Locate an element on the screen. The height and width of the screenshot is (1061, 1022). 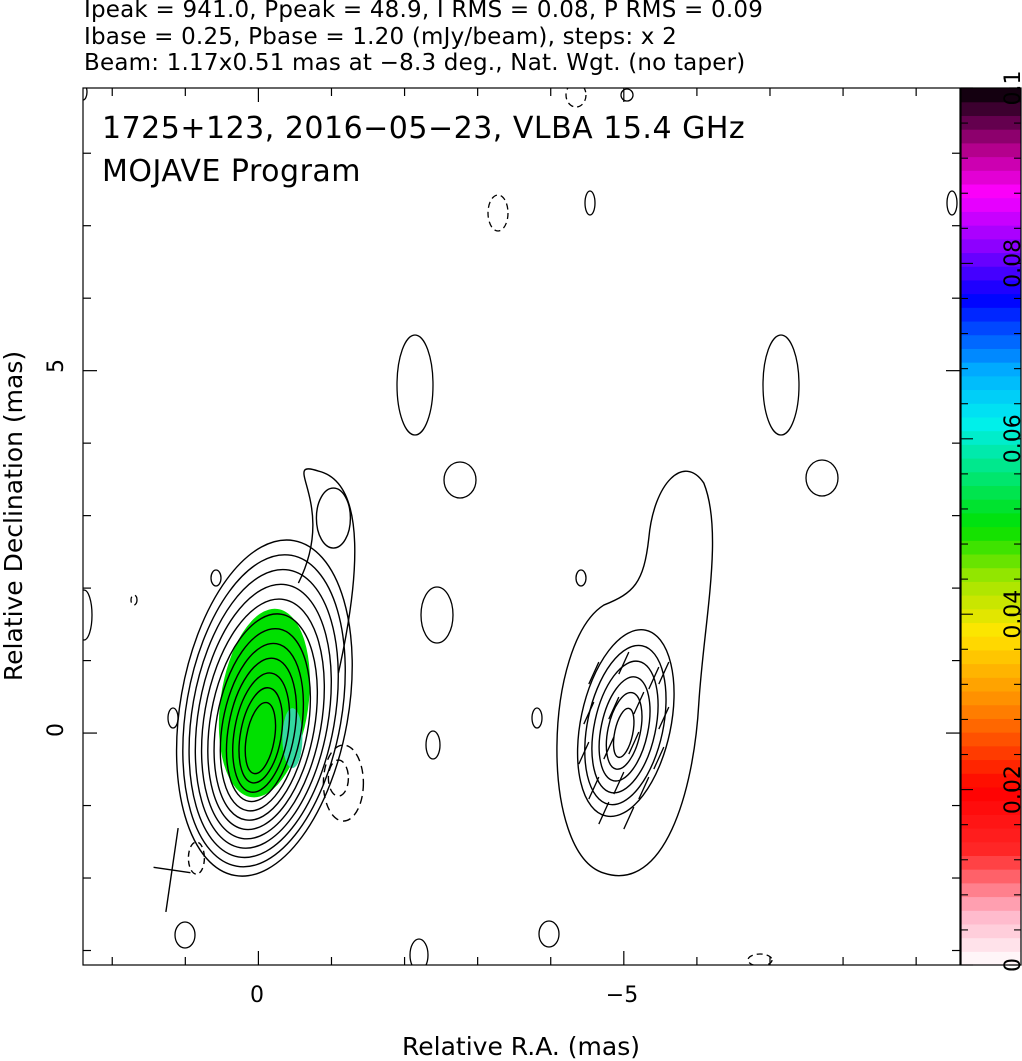
colorbar-frame is located at coordinates (991, 526).